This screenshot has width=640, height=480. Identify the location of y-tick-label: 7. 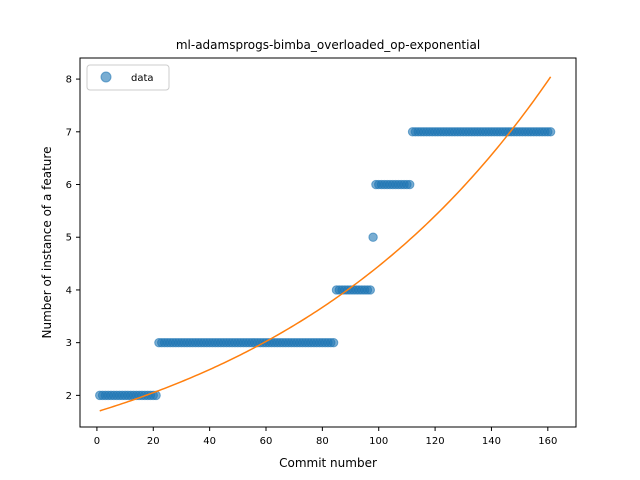
(69, 132).